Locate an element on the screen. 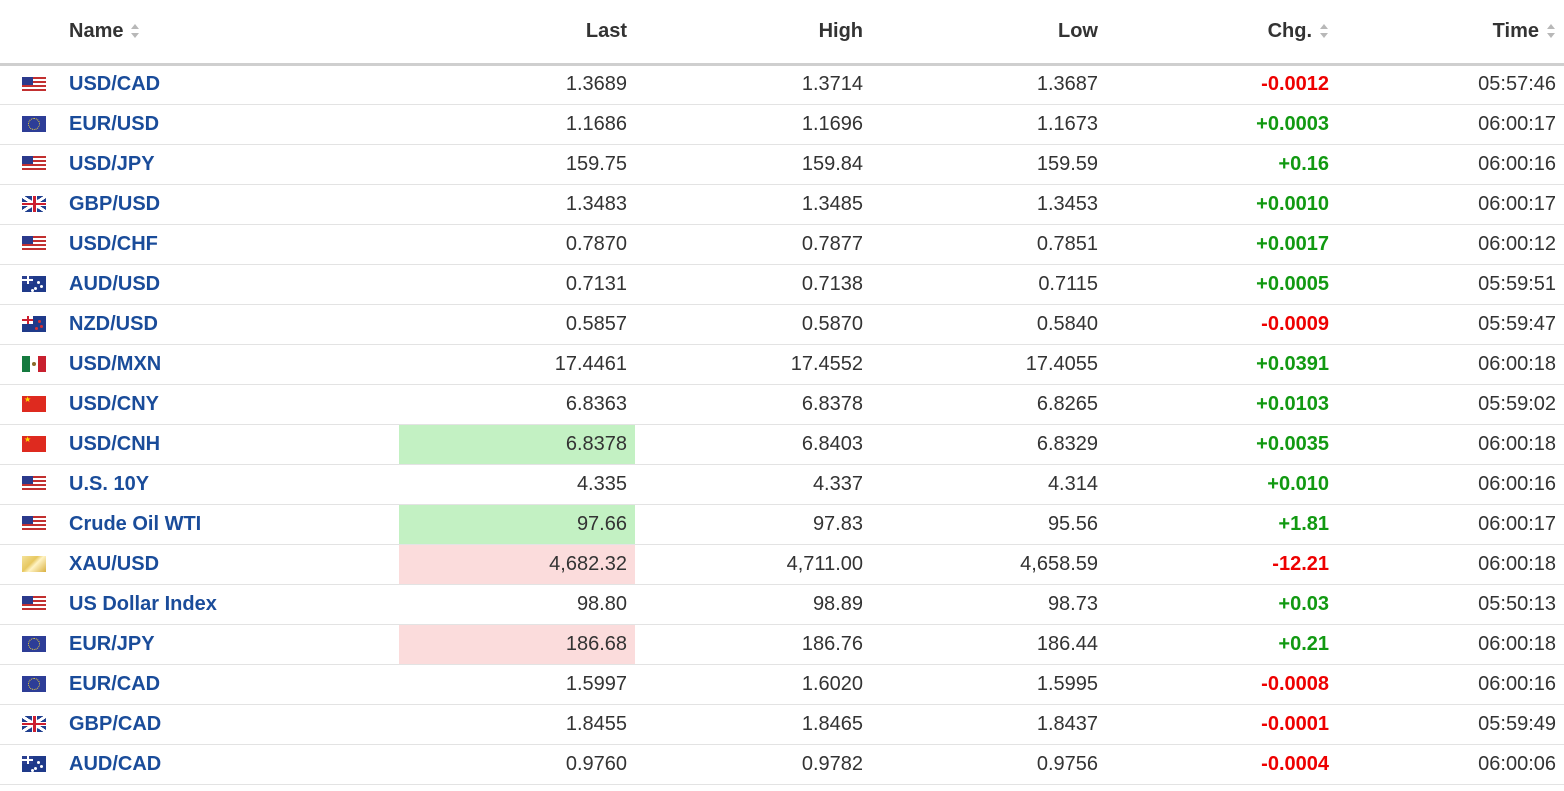 The image size is (1564, 791). time-cell: 05:59:02 is located at coordinates (1450, 404).